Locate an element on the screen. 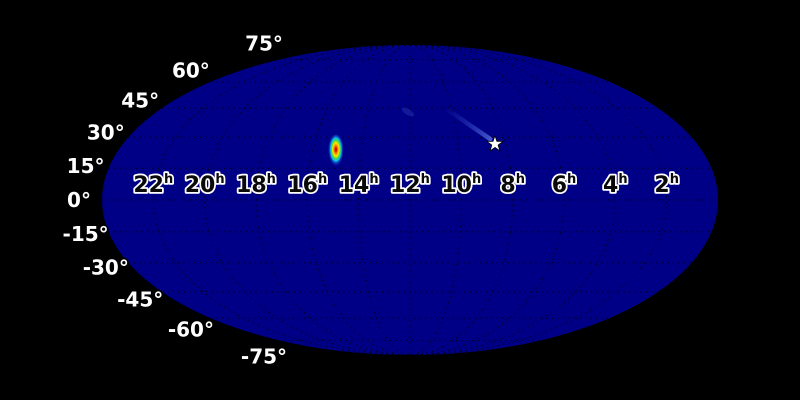 The image size is (800, 400). dec-tick-label: 75° is located at coordinates (264, 43).